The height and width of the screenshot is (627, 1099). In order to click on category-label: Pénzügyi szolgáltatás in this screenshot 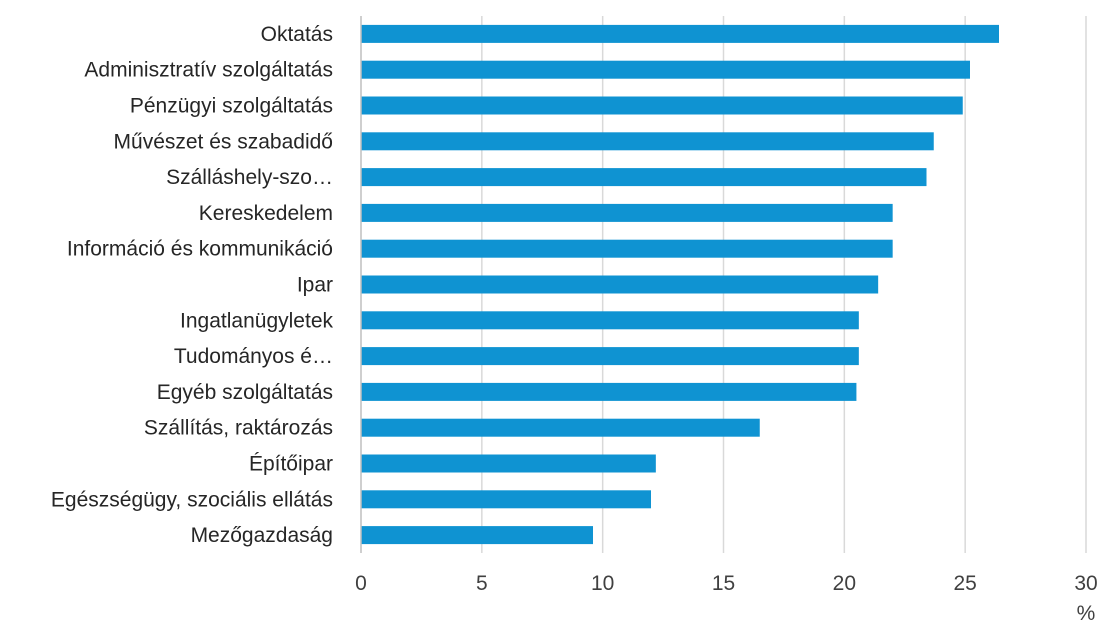, I will do `click(231, 106)`.